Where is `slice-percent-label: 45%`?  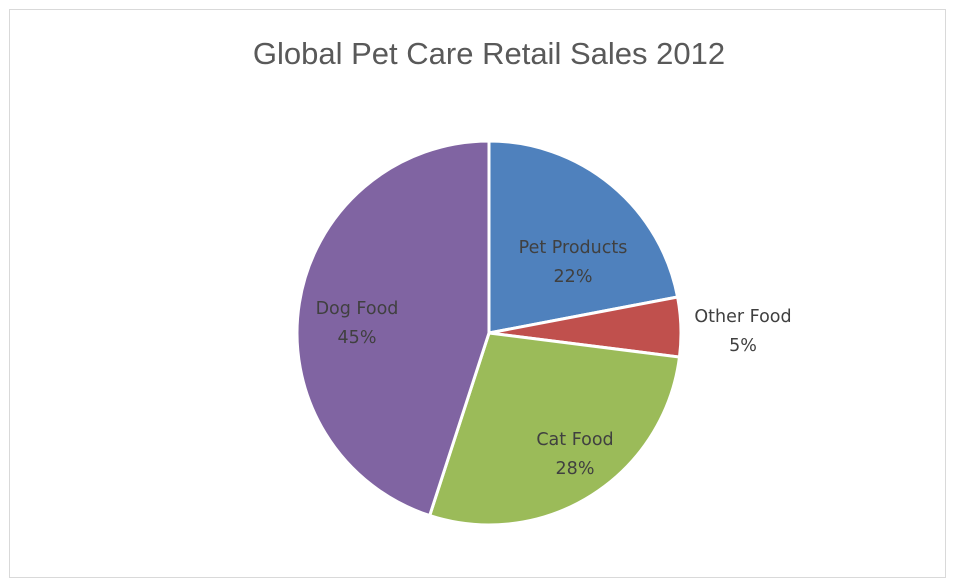 slice-percent-label: 45% is located at coordinates (357, 338).